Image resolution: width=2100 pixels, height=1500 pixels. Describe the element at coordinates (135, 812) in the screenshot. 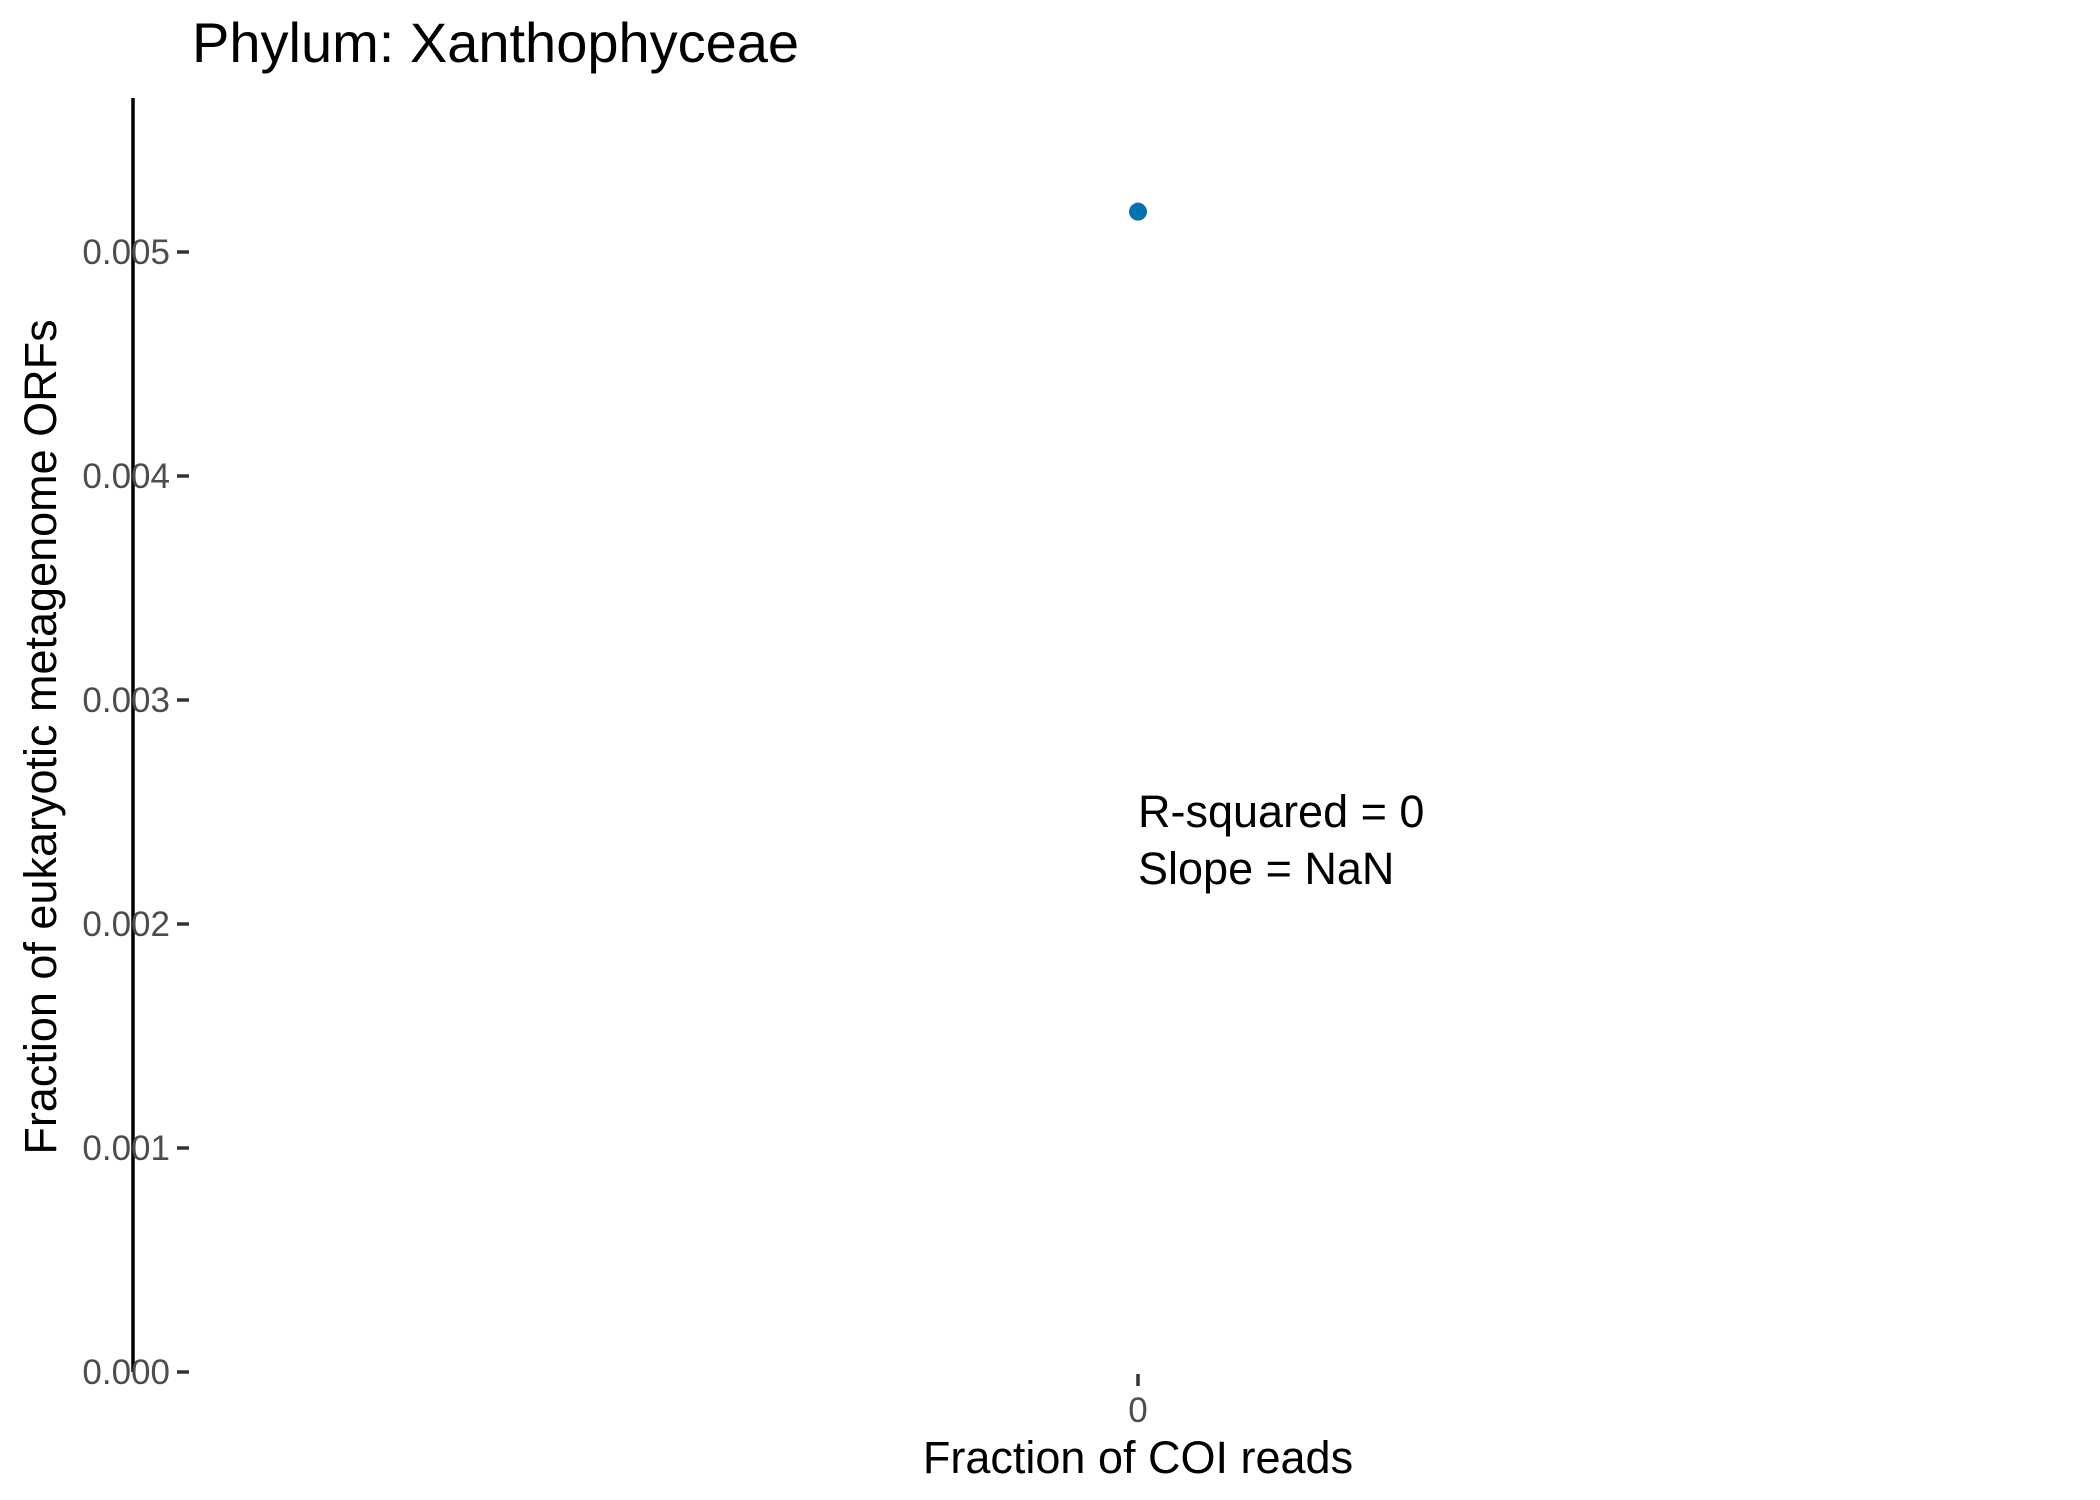

I see `y-axis-ticks: 0.000 0.001 0.002 0.003 0.004 0.005` at that location.